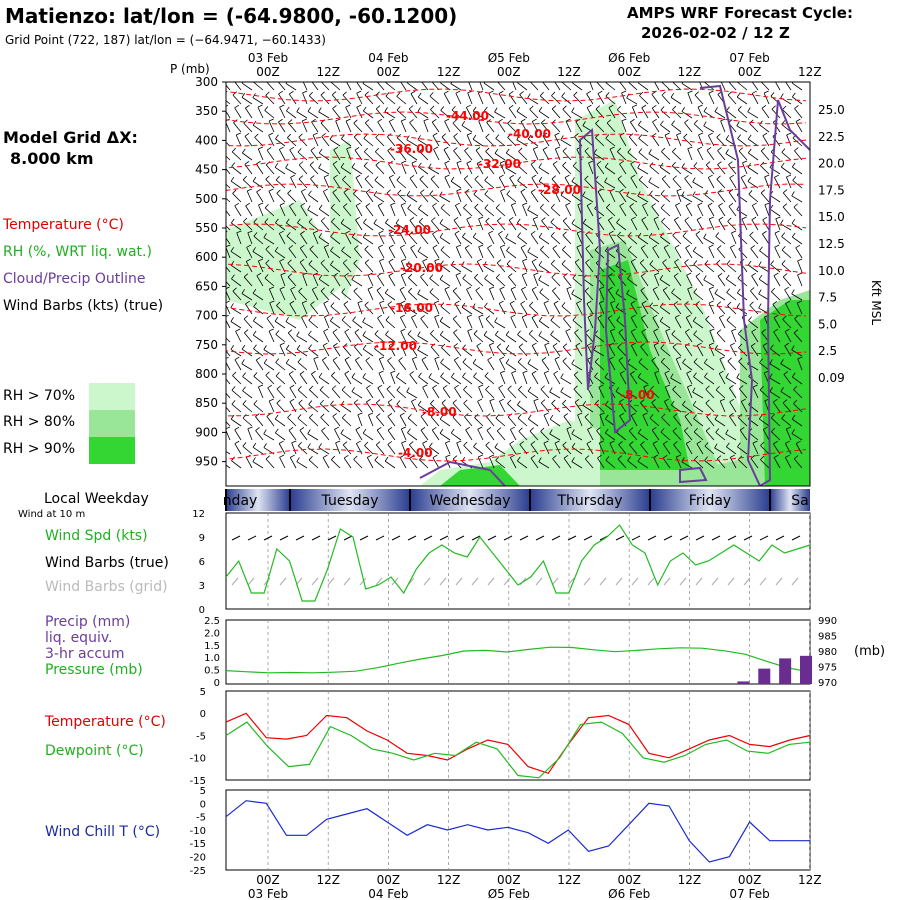 This screenshot has height=900, width=900. What do you see at coordinates (749, 58) in the screenshot?
I see `top-date-label: 07 Feb` at bounding box center [749, 58].